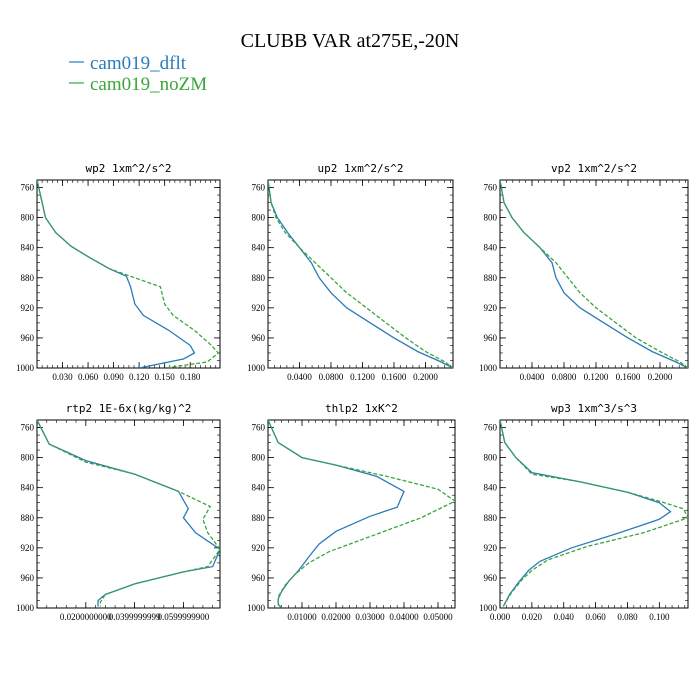 This screenshot has width=700, height=700. Describe the element at coordinates (394, 377) in the screenshot. I see `x-tick-label: 0.1600` at that location.